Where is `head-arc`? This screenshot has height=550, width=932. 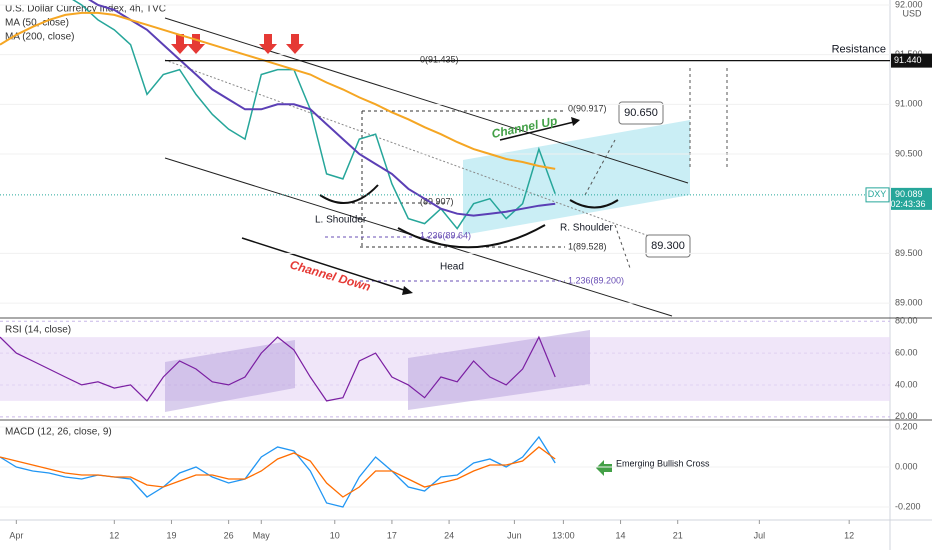 head-arc is located at coordinates (471, 236).